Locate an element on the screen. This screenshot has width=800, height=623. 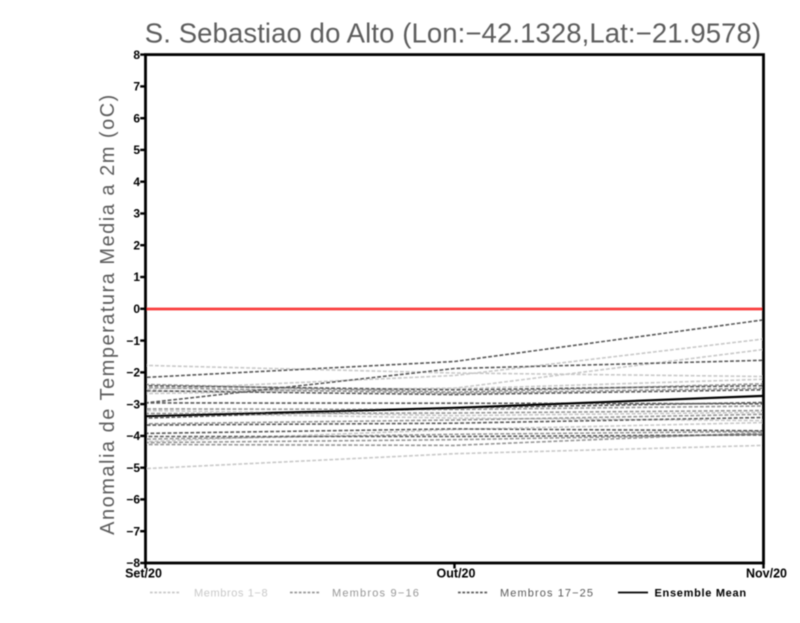
svg-text: Set/20 is located at coordinates (143, 574).